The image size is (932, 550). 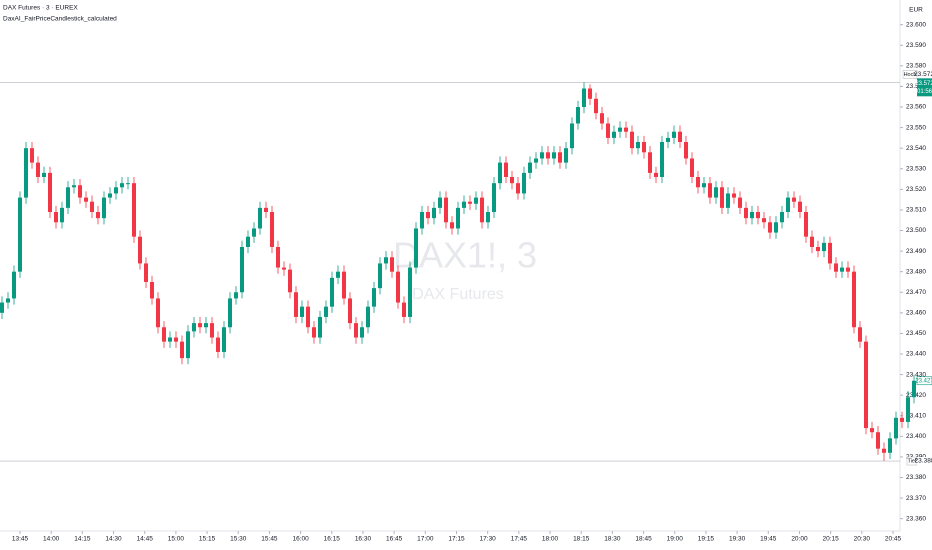 I want to click on x-tick-label: 20:30, so click(x=862, y=539).